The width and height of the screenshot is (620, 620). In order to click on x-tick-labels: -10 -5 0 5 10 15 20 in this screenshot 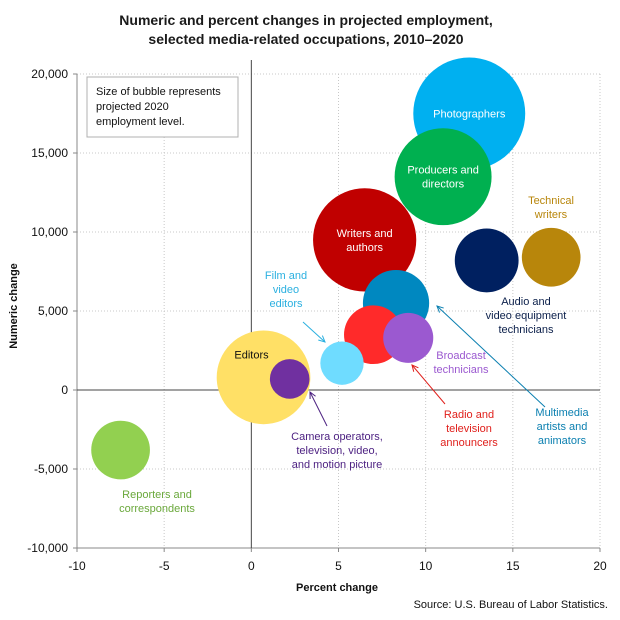, I will do `click(337, 566)`.